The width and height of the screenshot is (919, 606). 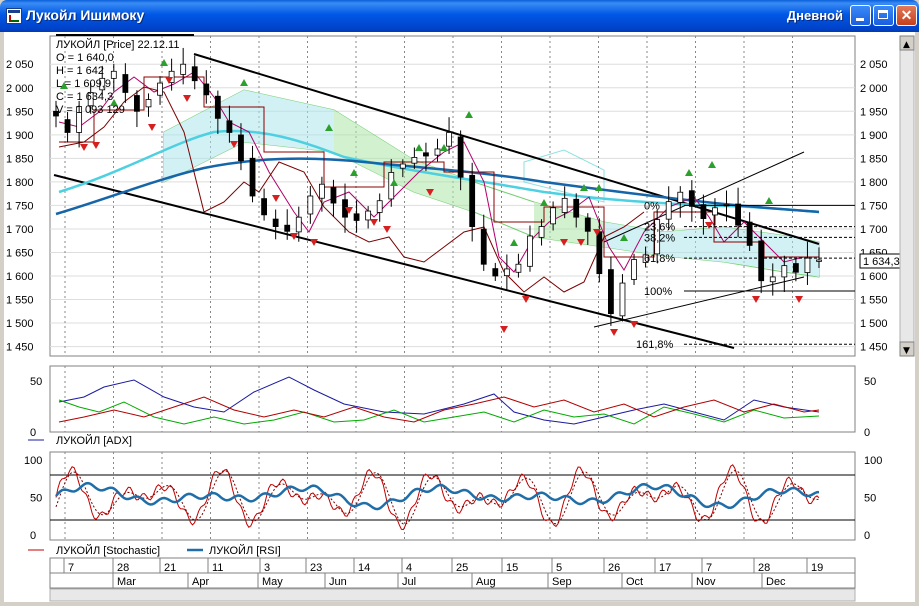 What do you see at coordinates (452, 595) in the screenshot?
I see `time-scrollbar` at bounding box center [452, 595].